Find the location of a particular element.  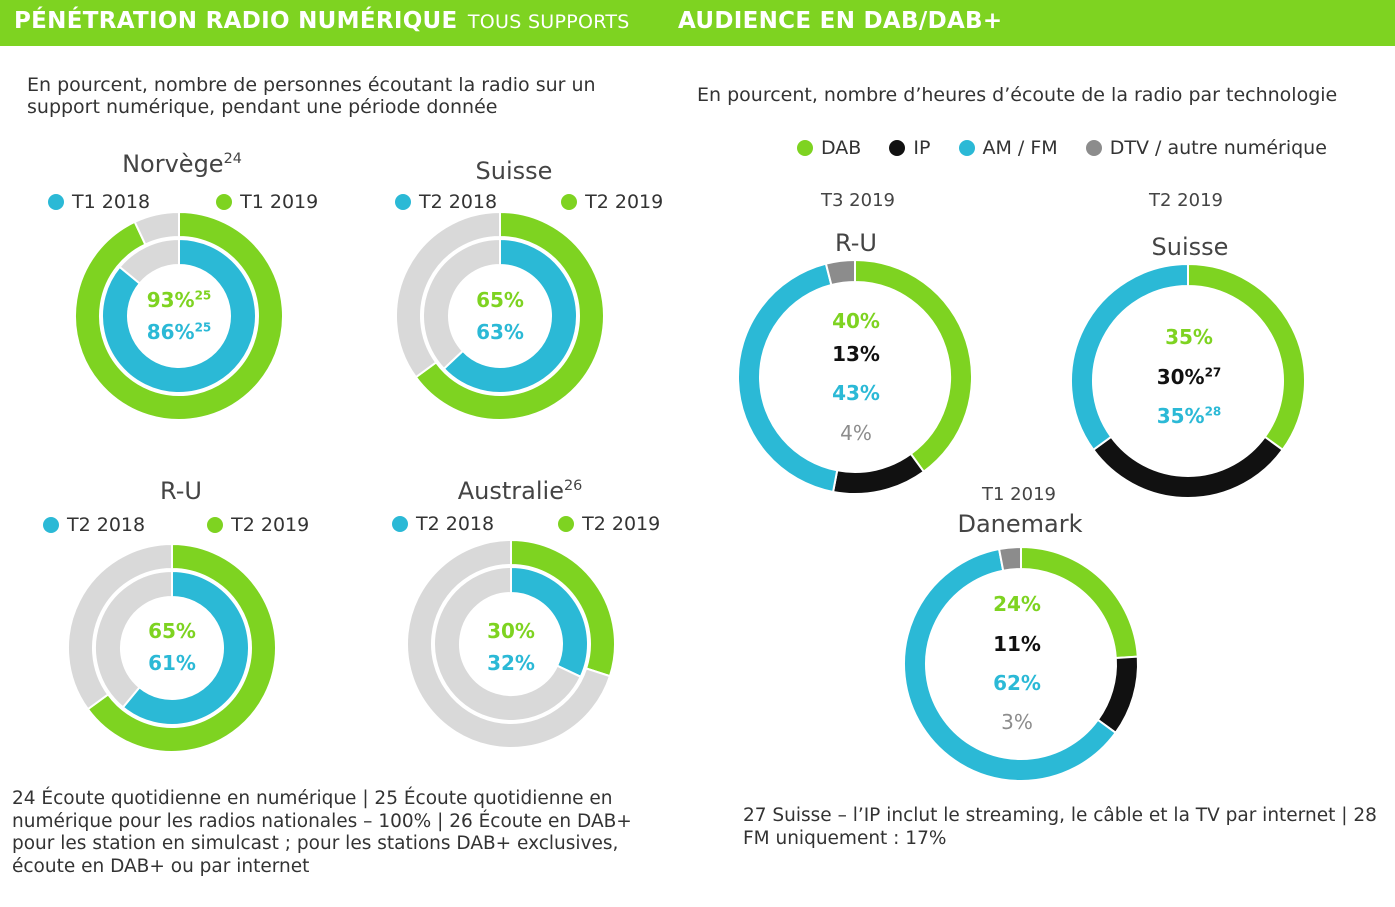

chart-title-ru-left: R-U is located at coordinates (181, 491).